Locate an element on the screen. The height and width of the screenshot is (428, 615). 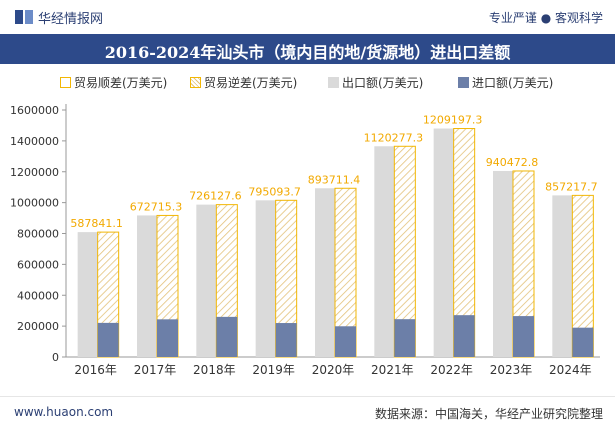
x-tick-label: 2016年 is located at coordinates (95, 370).